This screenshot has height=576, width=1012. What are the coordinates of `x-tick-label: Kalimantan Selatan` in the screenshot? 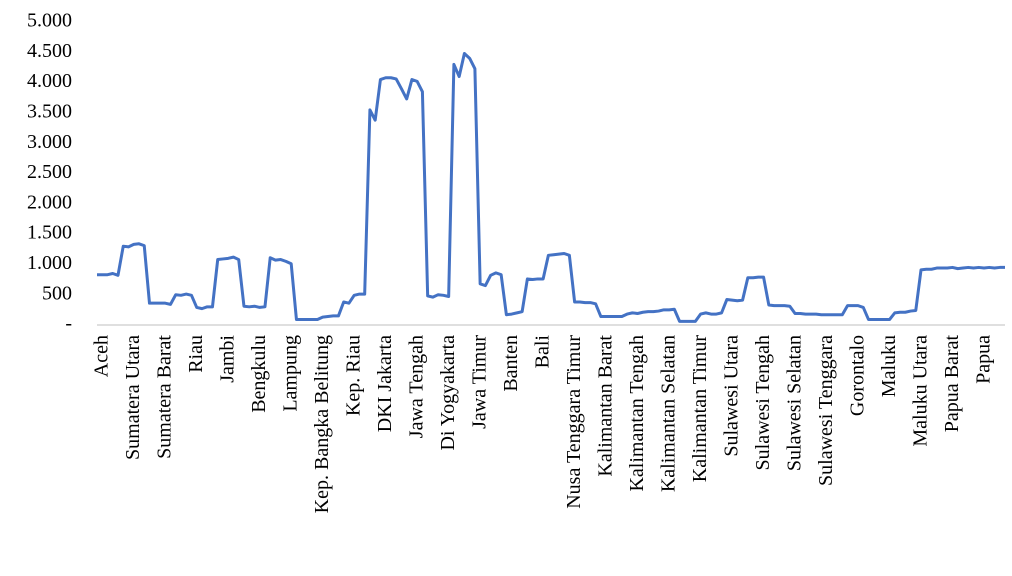 It's located at (668, 413).